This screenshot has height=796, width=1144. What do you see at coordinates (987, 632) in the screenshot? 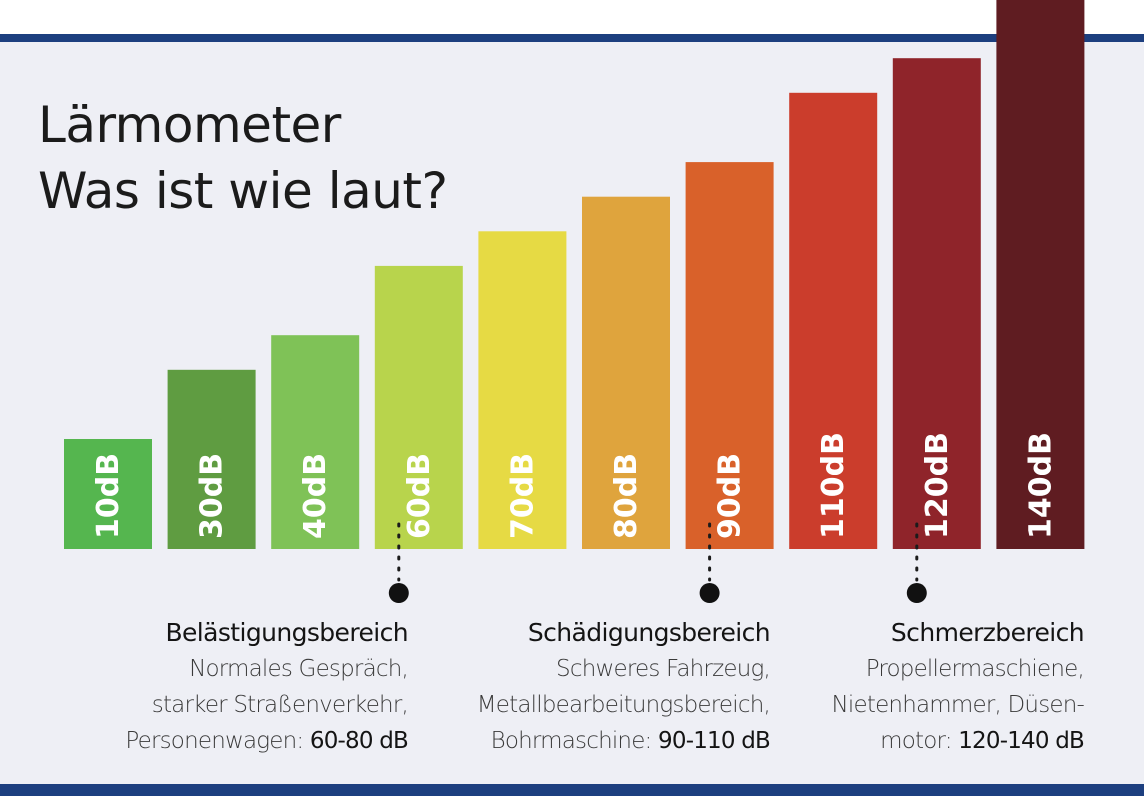
I see `zone-title: Schmerzbereich` at bounding box center [987, 632].